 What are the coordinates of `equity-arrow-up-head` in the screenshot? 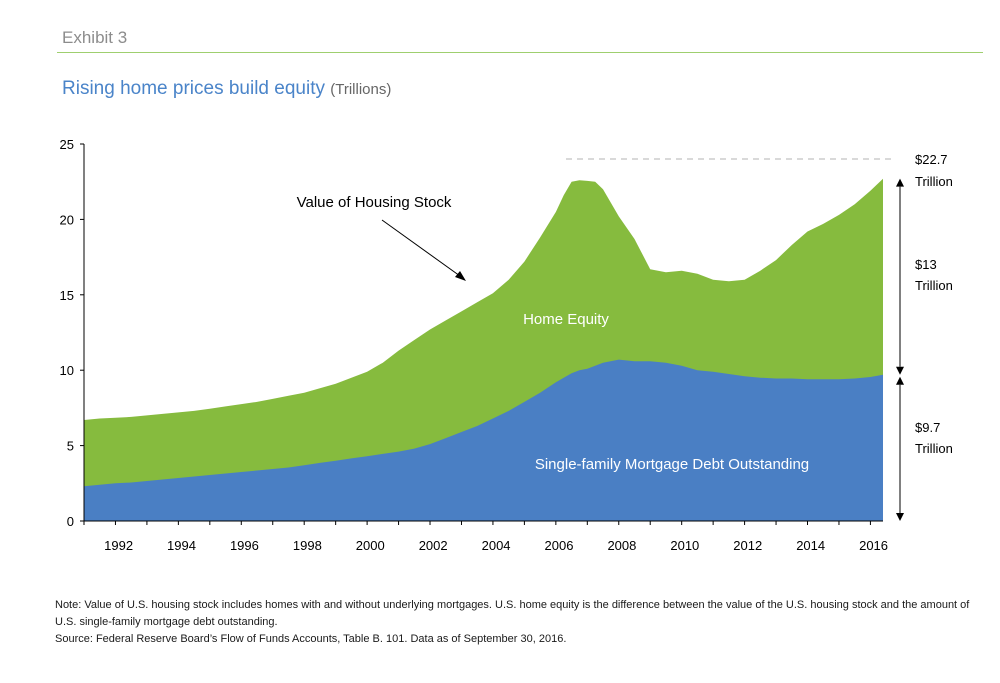 It's located at (900, 182).